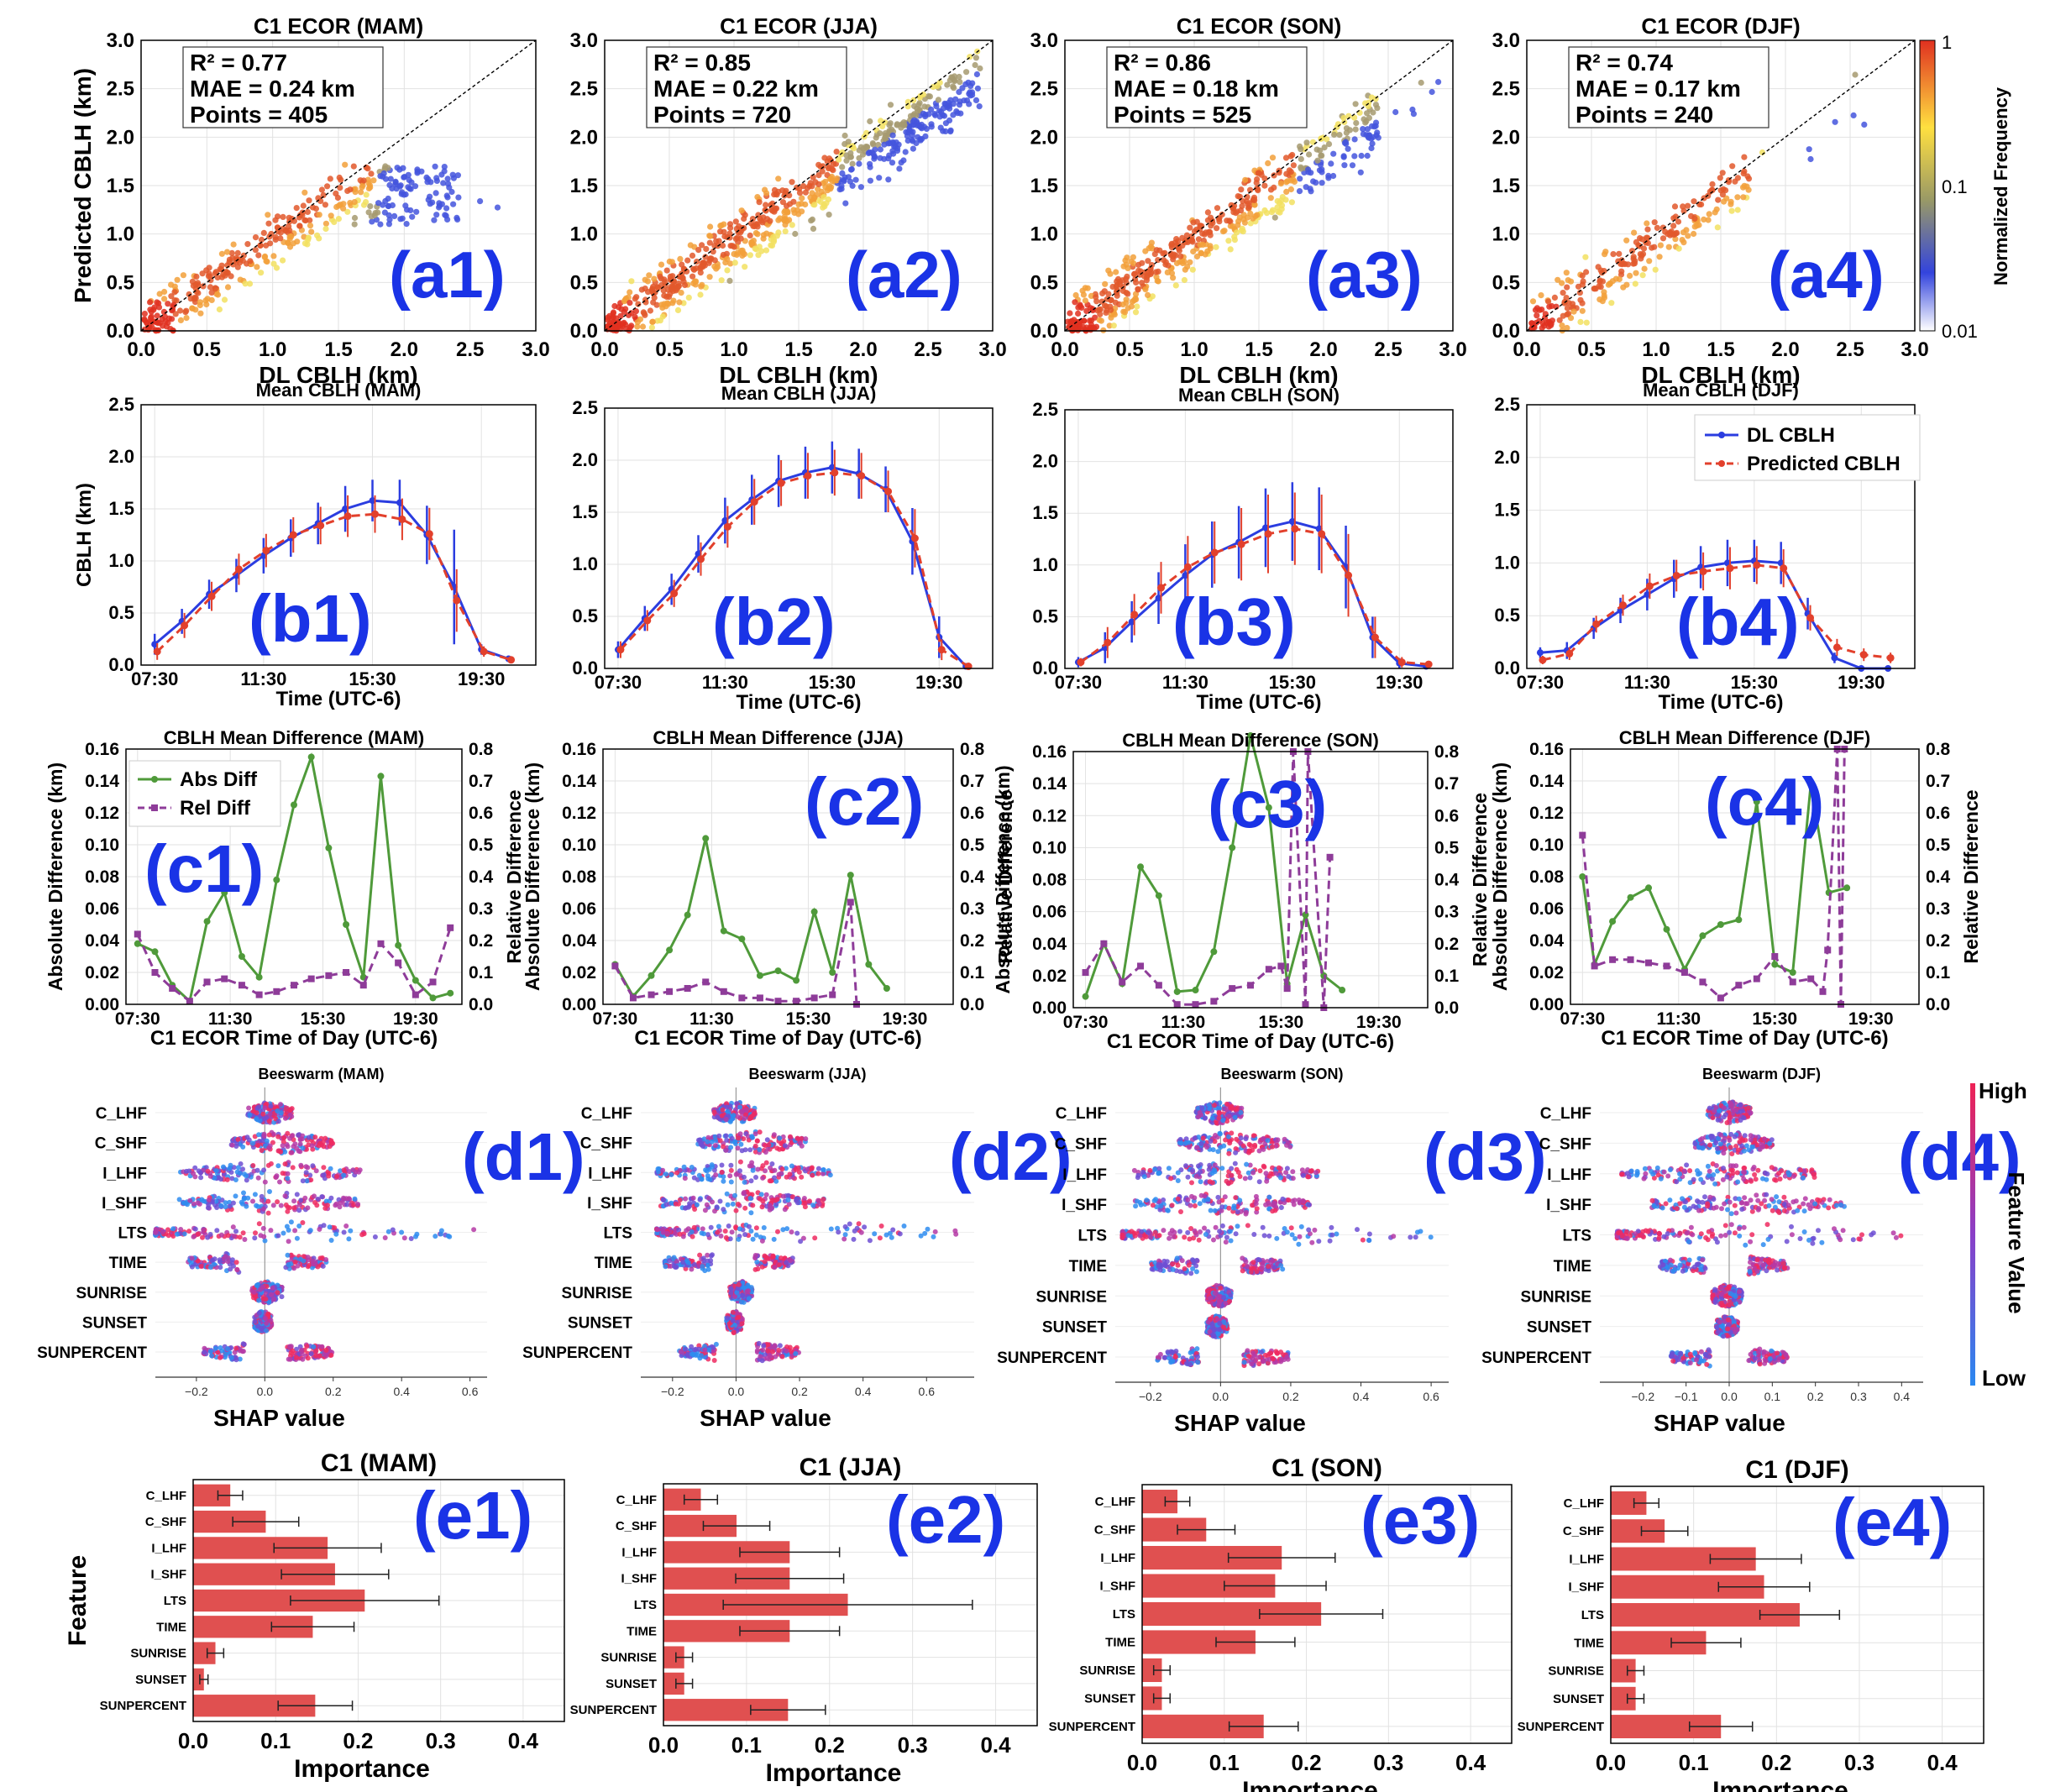  What do you see at coordinates (906, 1019) in the screenshot?
I see `x-tick-label: 19:30` at bounding box center [906, 1019].